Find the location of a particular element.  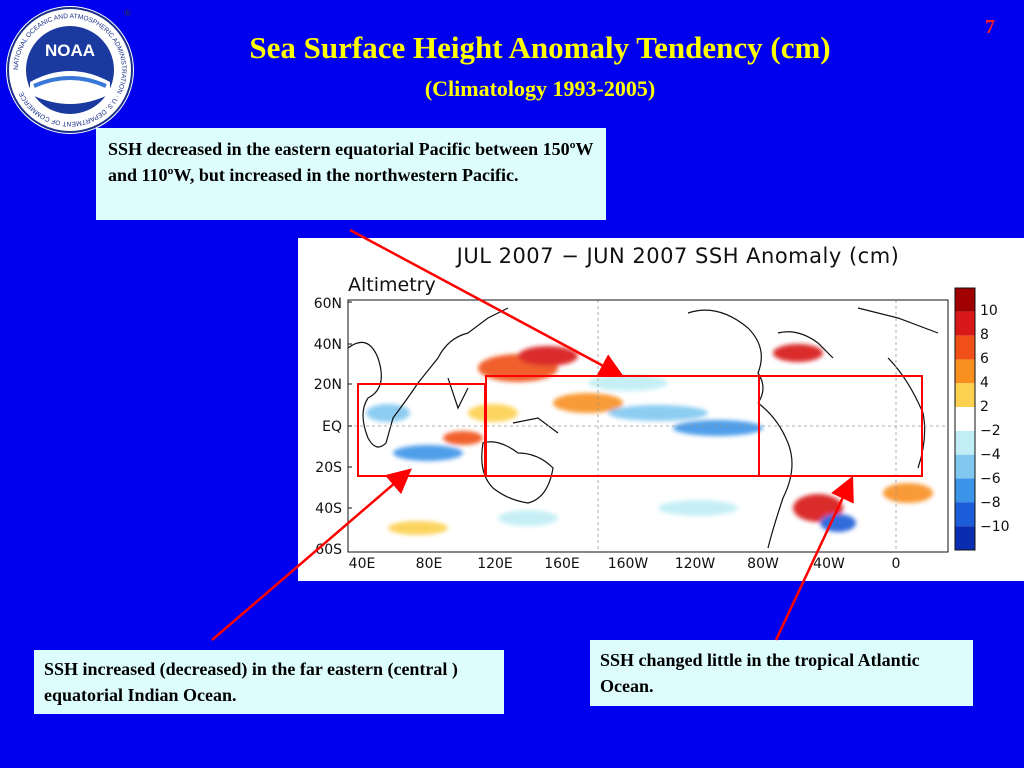

arrow-atlantic is located at coordinates (814, 558).